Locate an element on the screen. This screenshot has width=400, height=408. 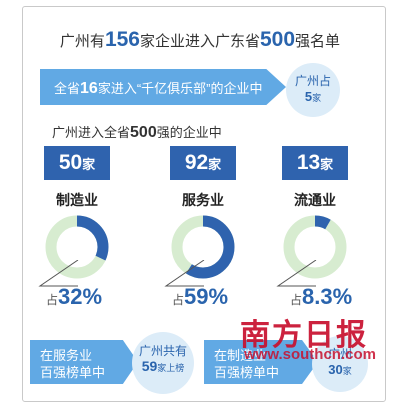
bottom-right-badge: 广州 30家 is located at coordinates (340, 364).